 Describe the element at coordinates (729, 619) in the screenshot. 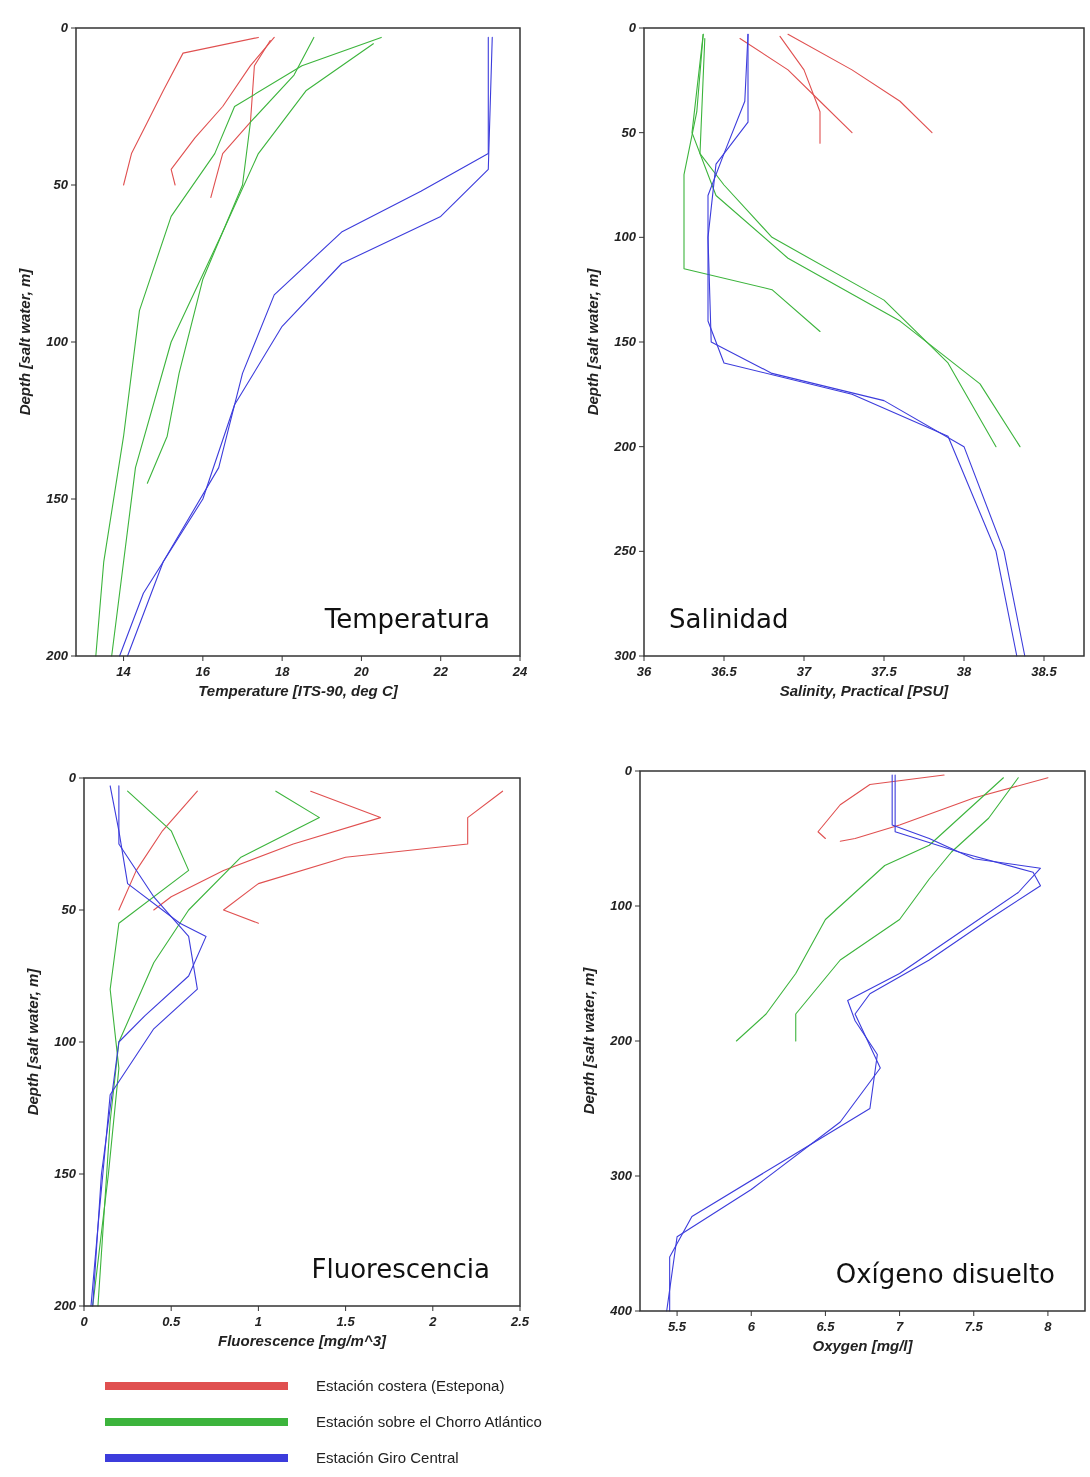

I see `text: Salinidad` at that location.